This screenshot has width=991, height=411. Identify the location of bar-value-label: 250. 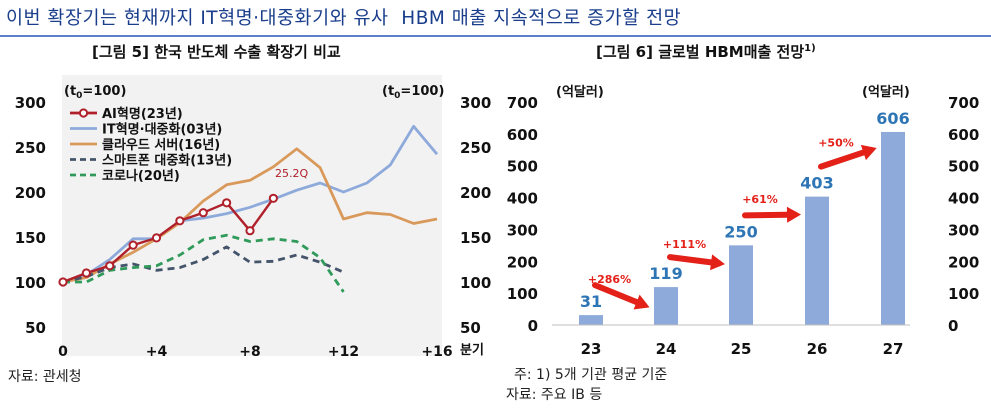
(740, 231).